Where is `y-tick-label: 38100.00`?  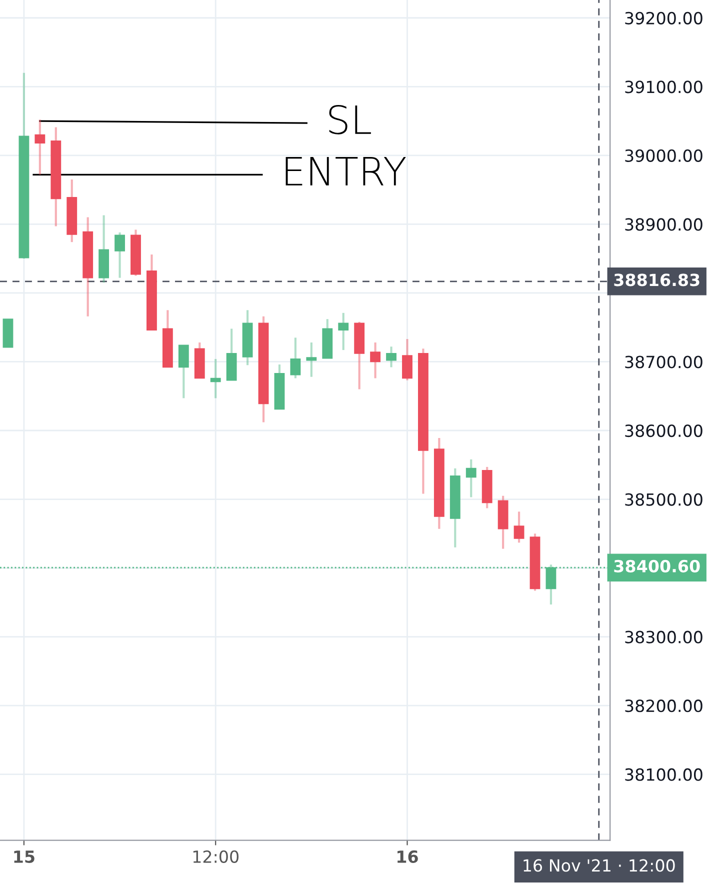 y-tick-label: 38100.00 is located at coordinates (663, 774).